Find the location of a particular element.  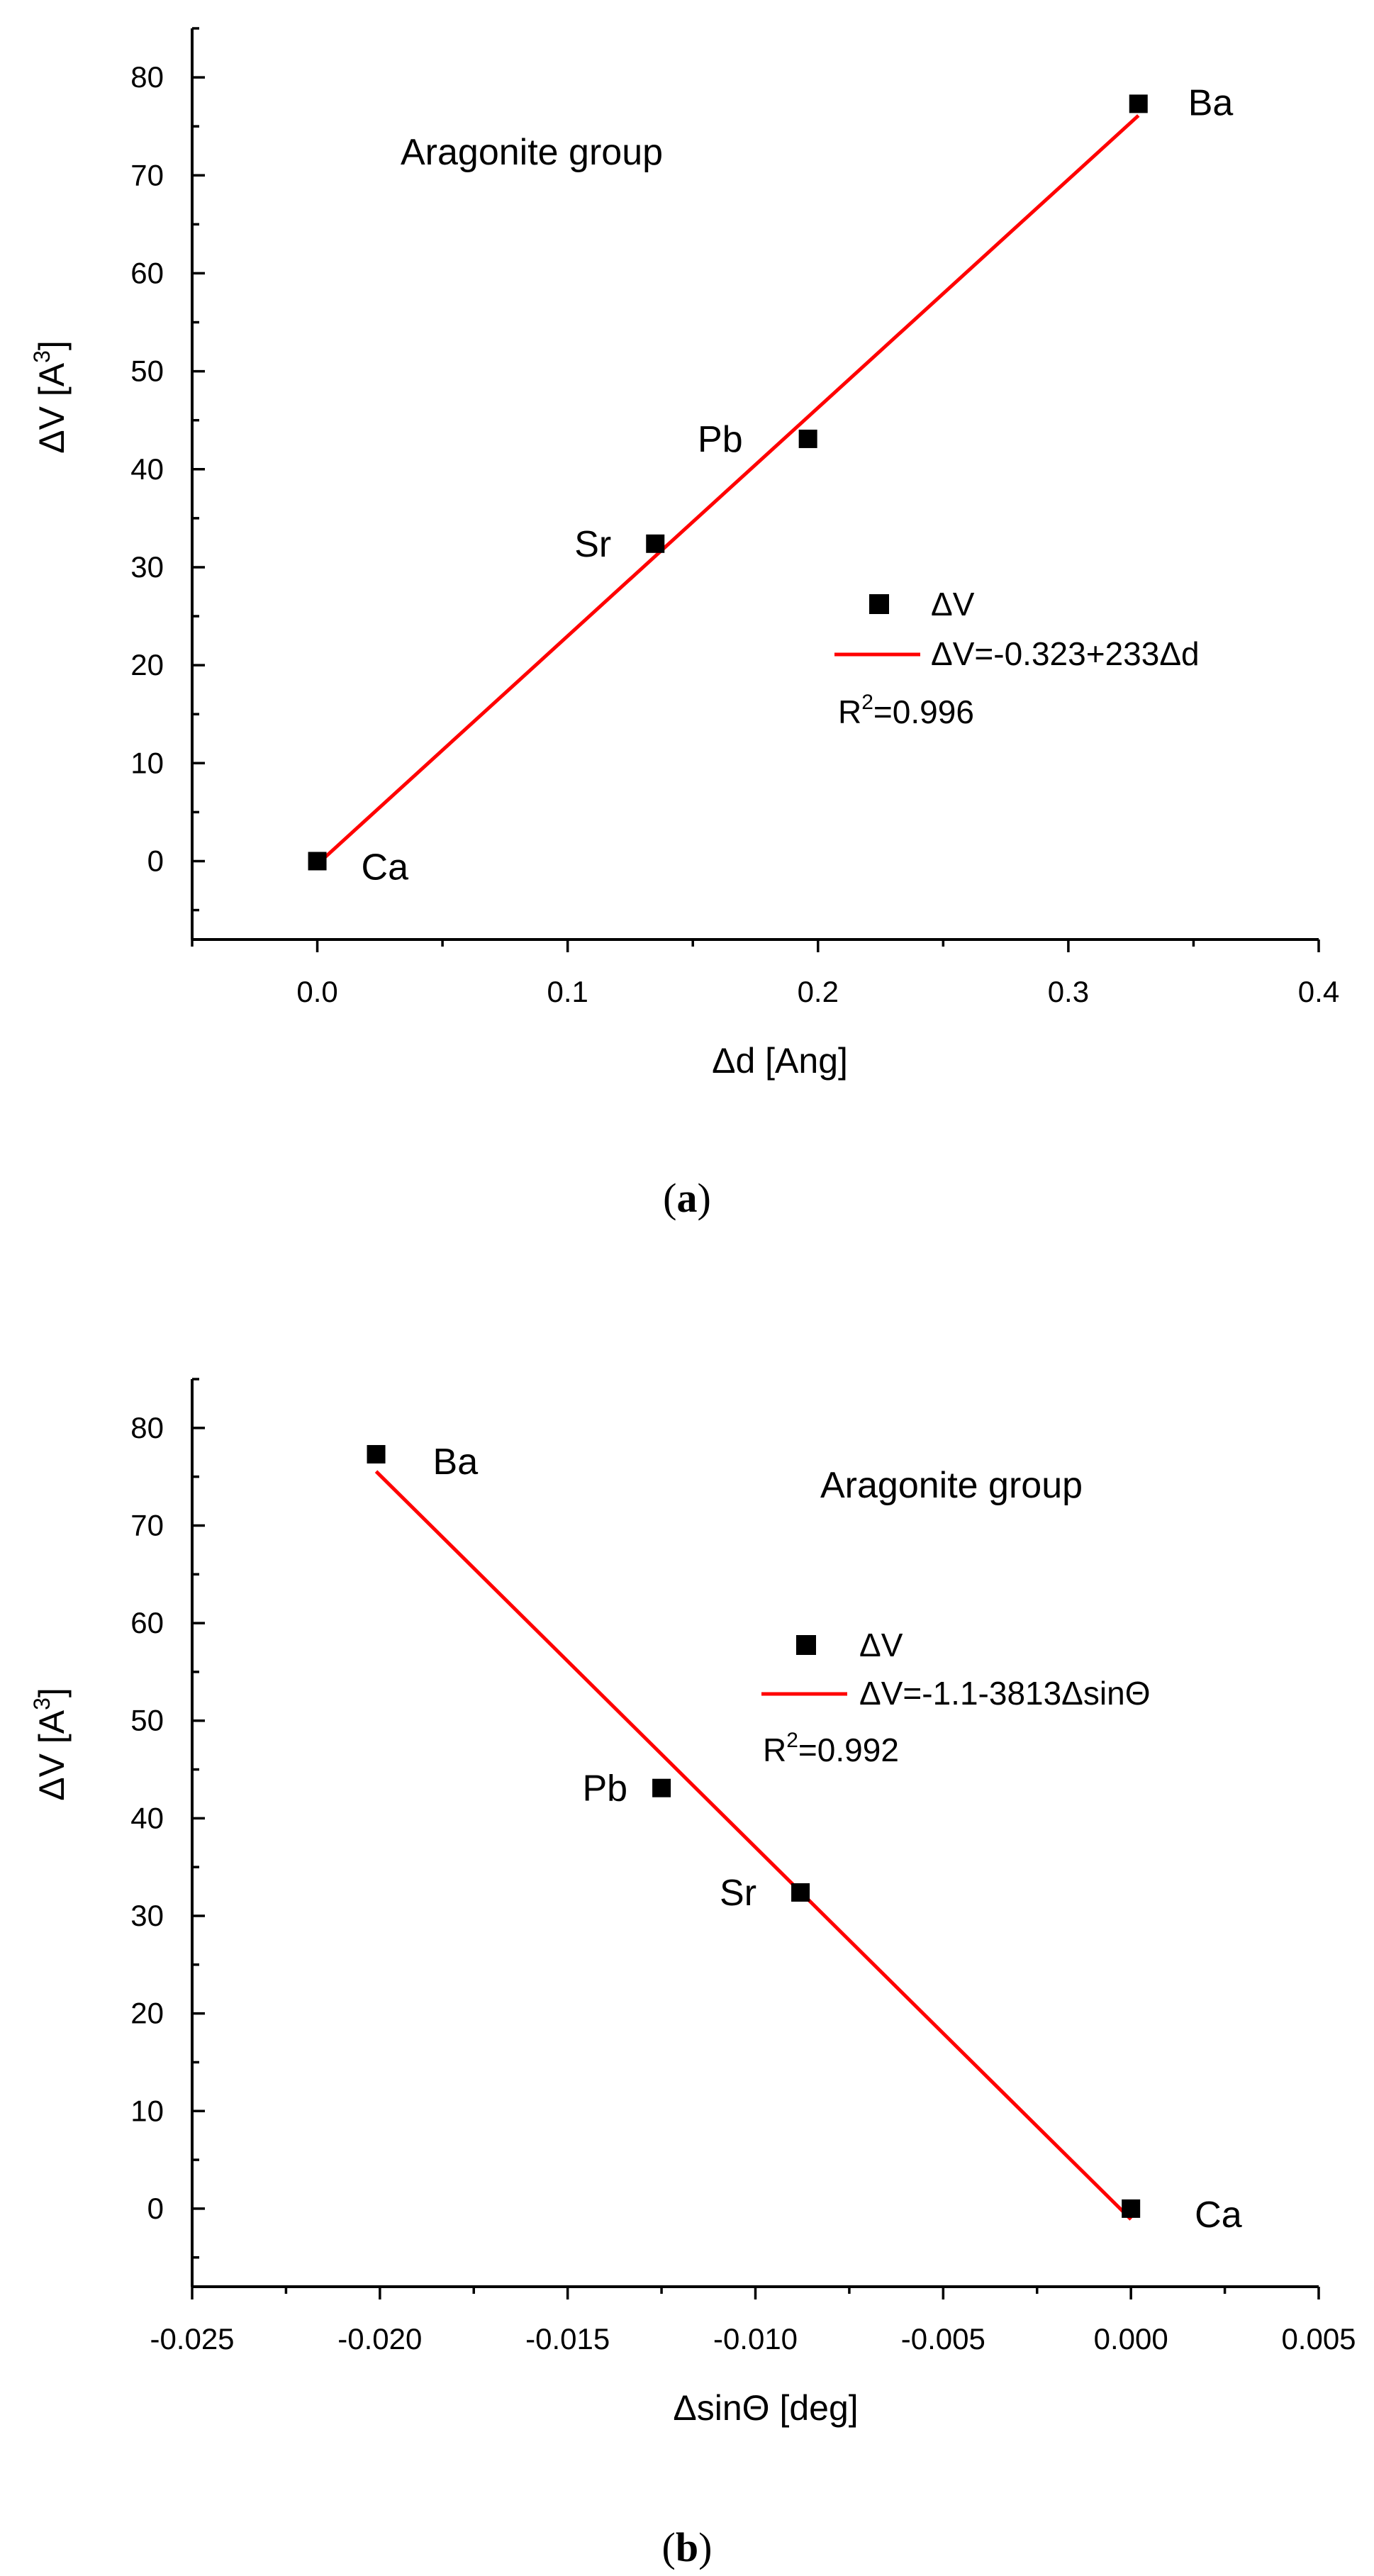

r-squared-label: R2=0.996 is located at coordinates (906, 710).